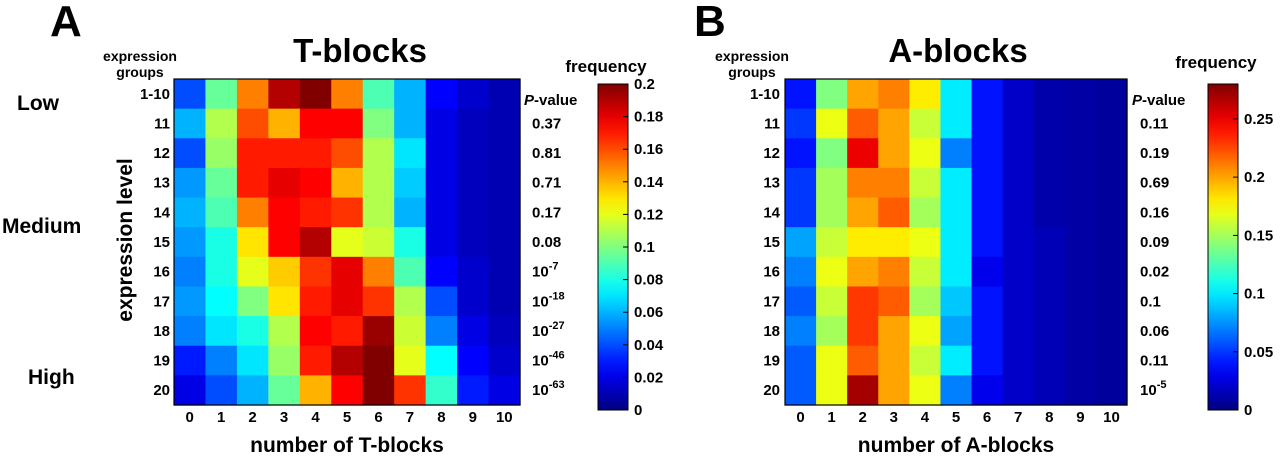 Image resolution: width=1280 pixels, height=460 pixels. I want to click on colorbar-tick-label: 0.12, so click(648, 214).